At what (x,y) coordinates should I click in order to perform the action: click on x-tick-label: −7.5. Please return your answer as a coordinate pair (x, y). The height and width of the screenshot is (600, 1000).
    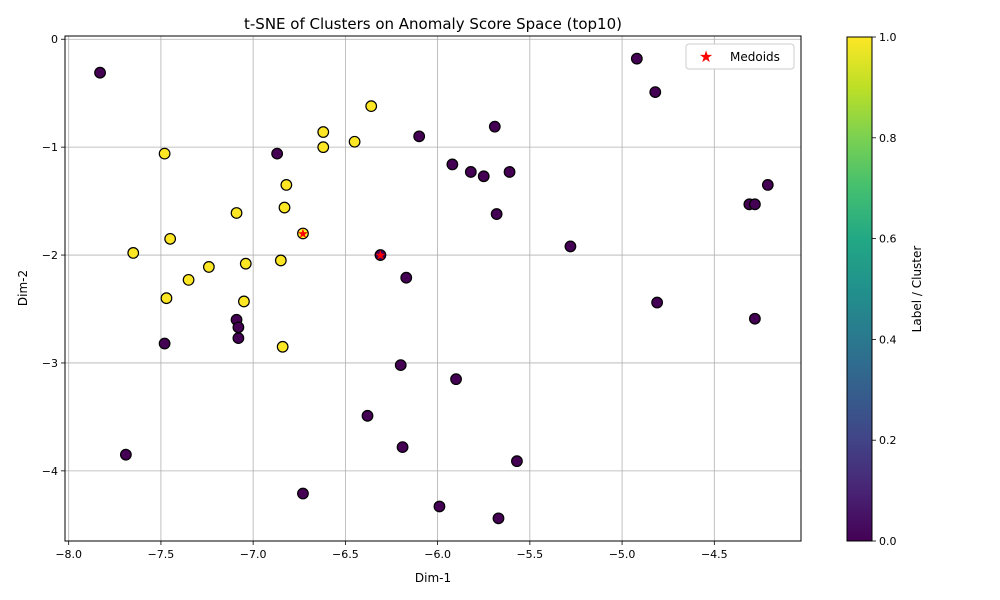
    Looking at the image, I should click on (161, 554).